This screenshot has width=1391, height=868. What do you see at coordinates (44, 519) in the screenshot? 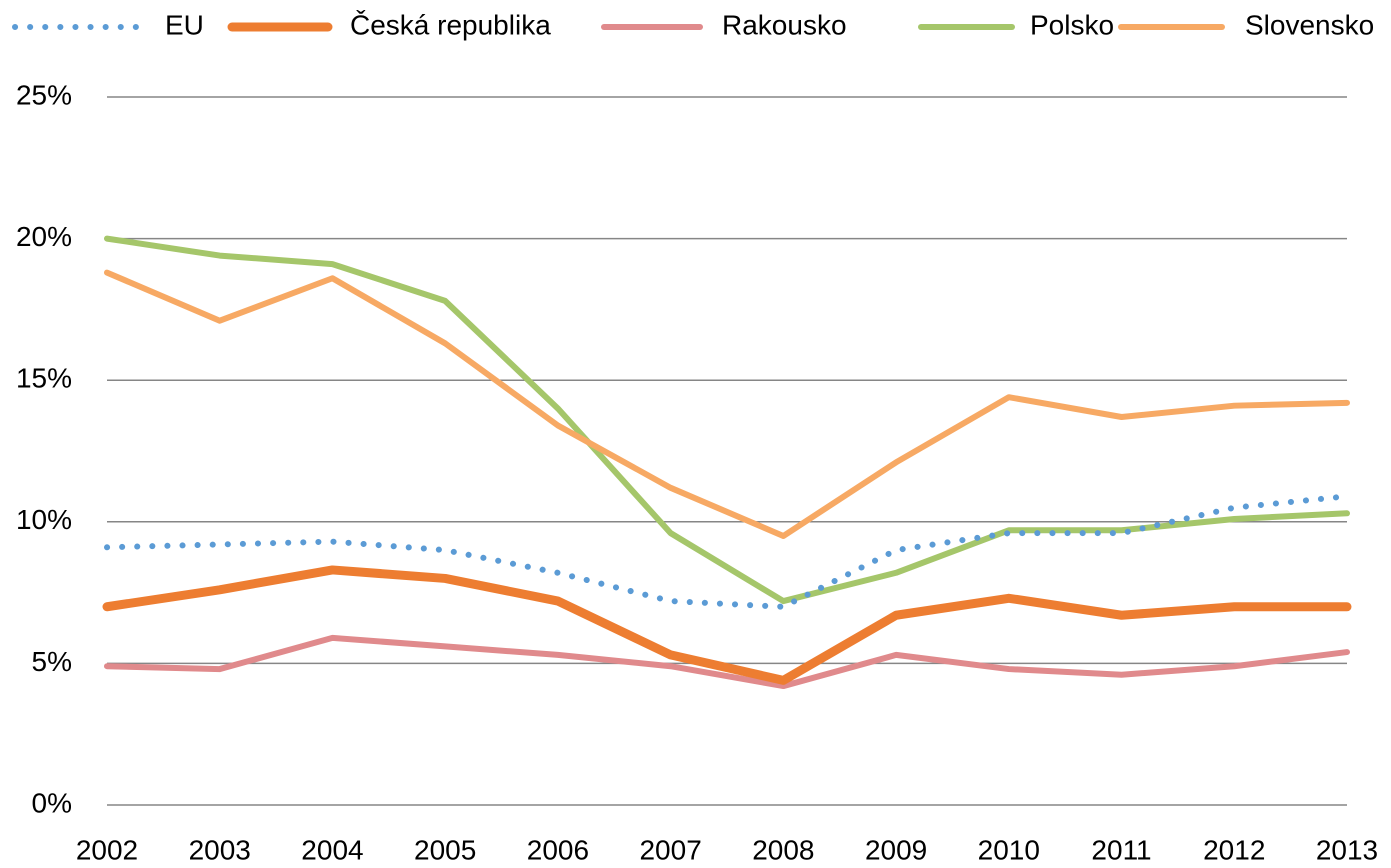
I see `y-tick-label: 10%` at bounding box center [44, 519].